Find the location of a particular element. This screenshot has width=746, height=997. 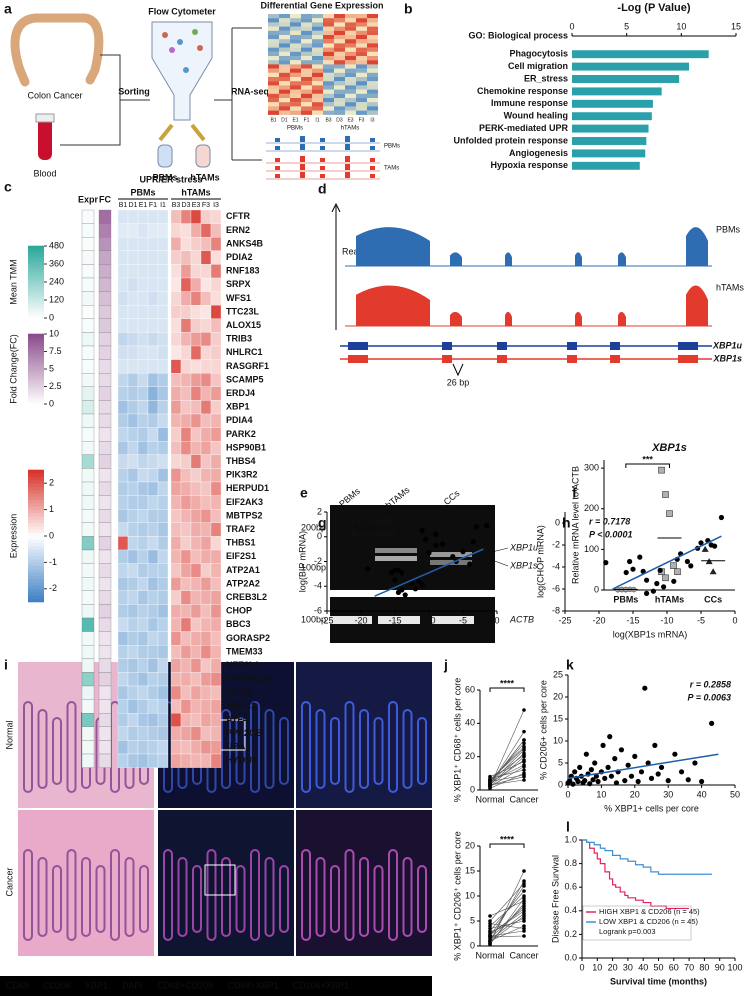

x-axis-title: % XBP1+ cells per core is located at coordinates (651, 808).